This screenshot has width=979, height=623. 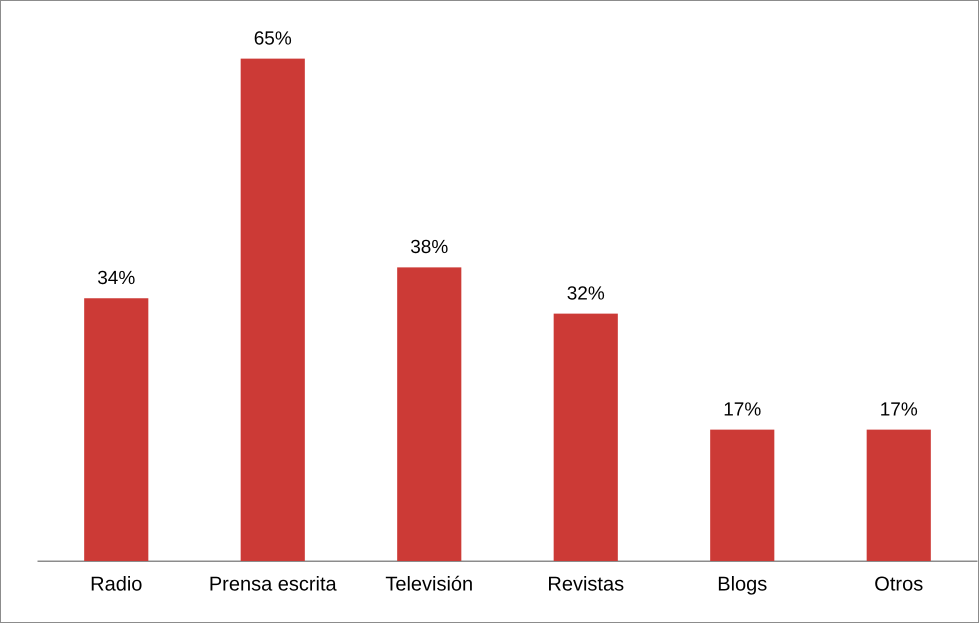 What do you see at coordinates (899, 585) in the screenshot?
I see `x-tick-label: Otros` at bounding box center [899, 585].